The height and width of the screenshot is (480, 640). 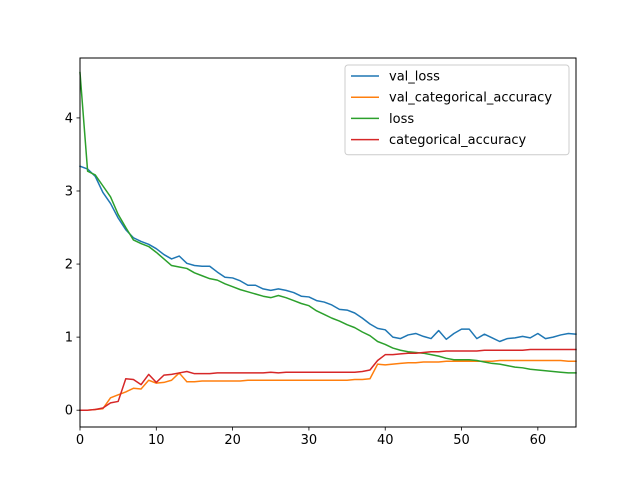 I want to click on y-tick-label: 4, so click(x=69, y=118).